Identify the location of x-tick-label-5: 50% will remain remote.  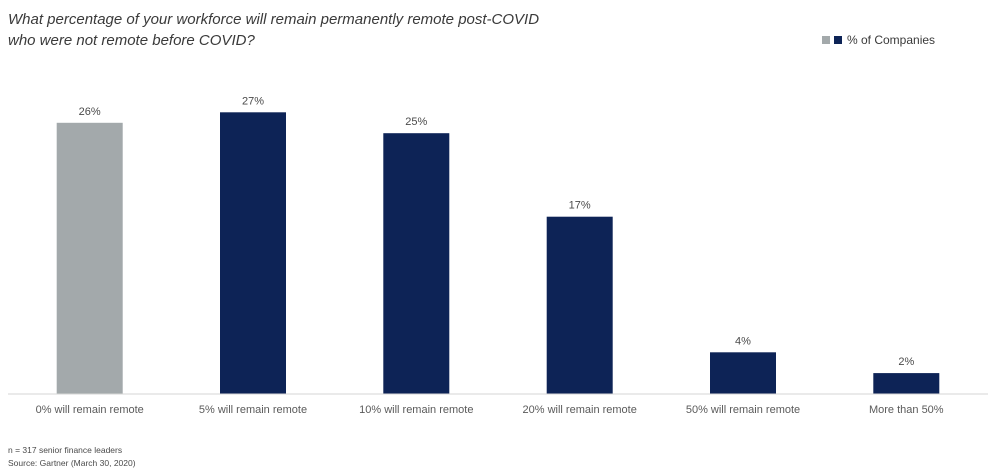
(743, 410).